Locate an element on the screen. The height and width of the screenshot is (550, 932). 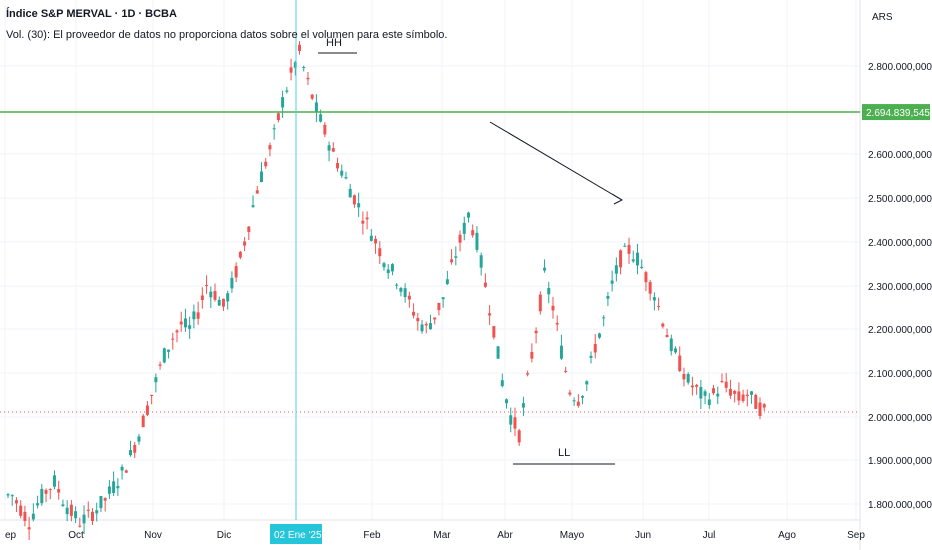
trend-arrow-line is located at coordinates (556, 161).